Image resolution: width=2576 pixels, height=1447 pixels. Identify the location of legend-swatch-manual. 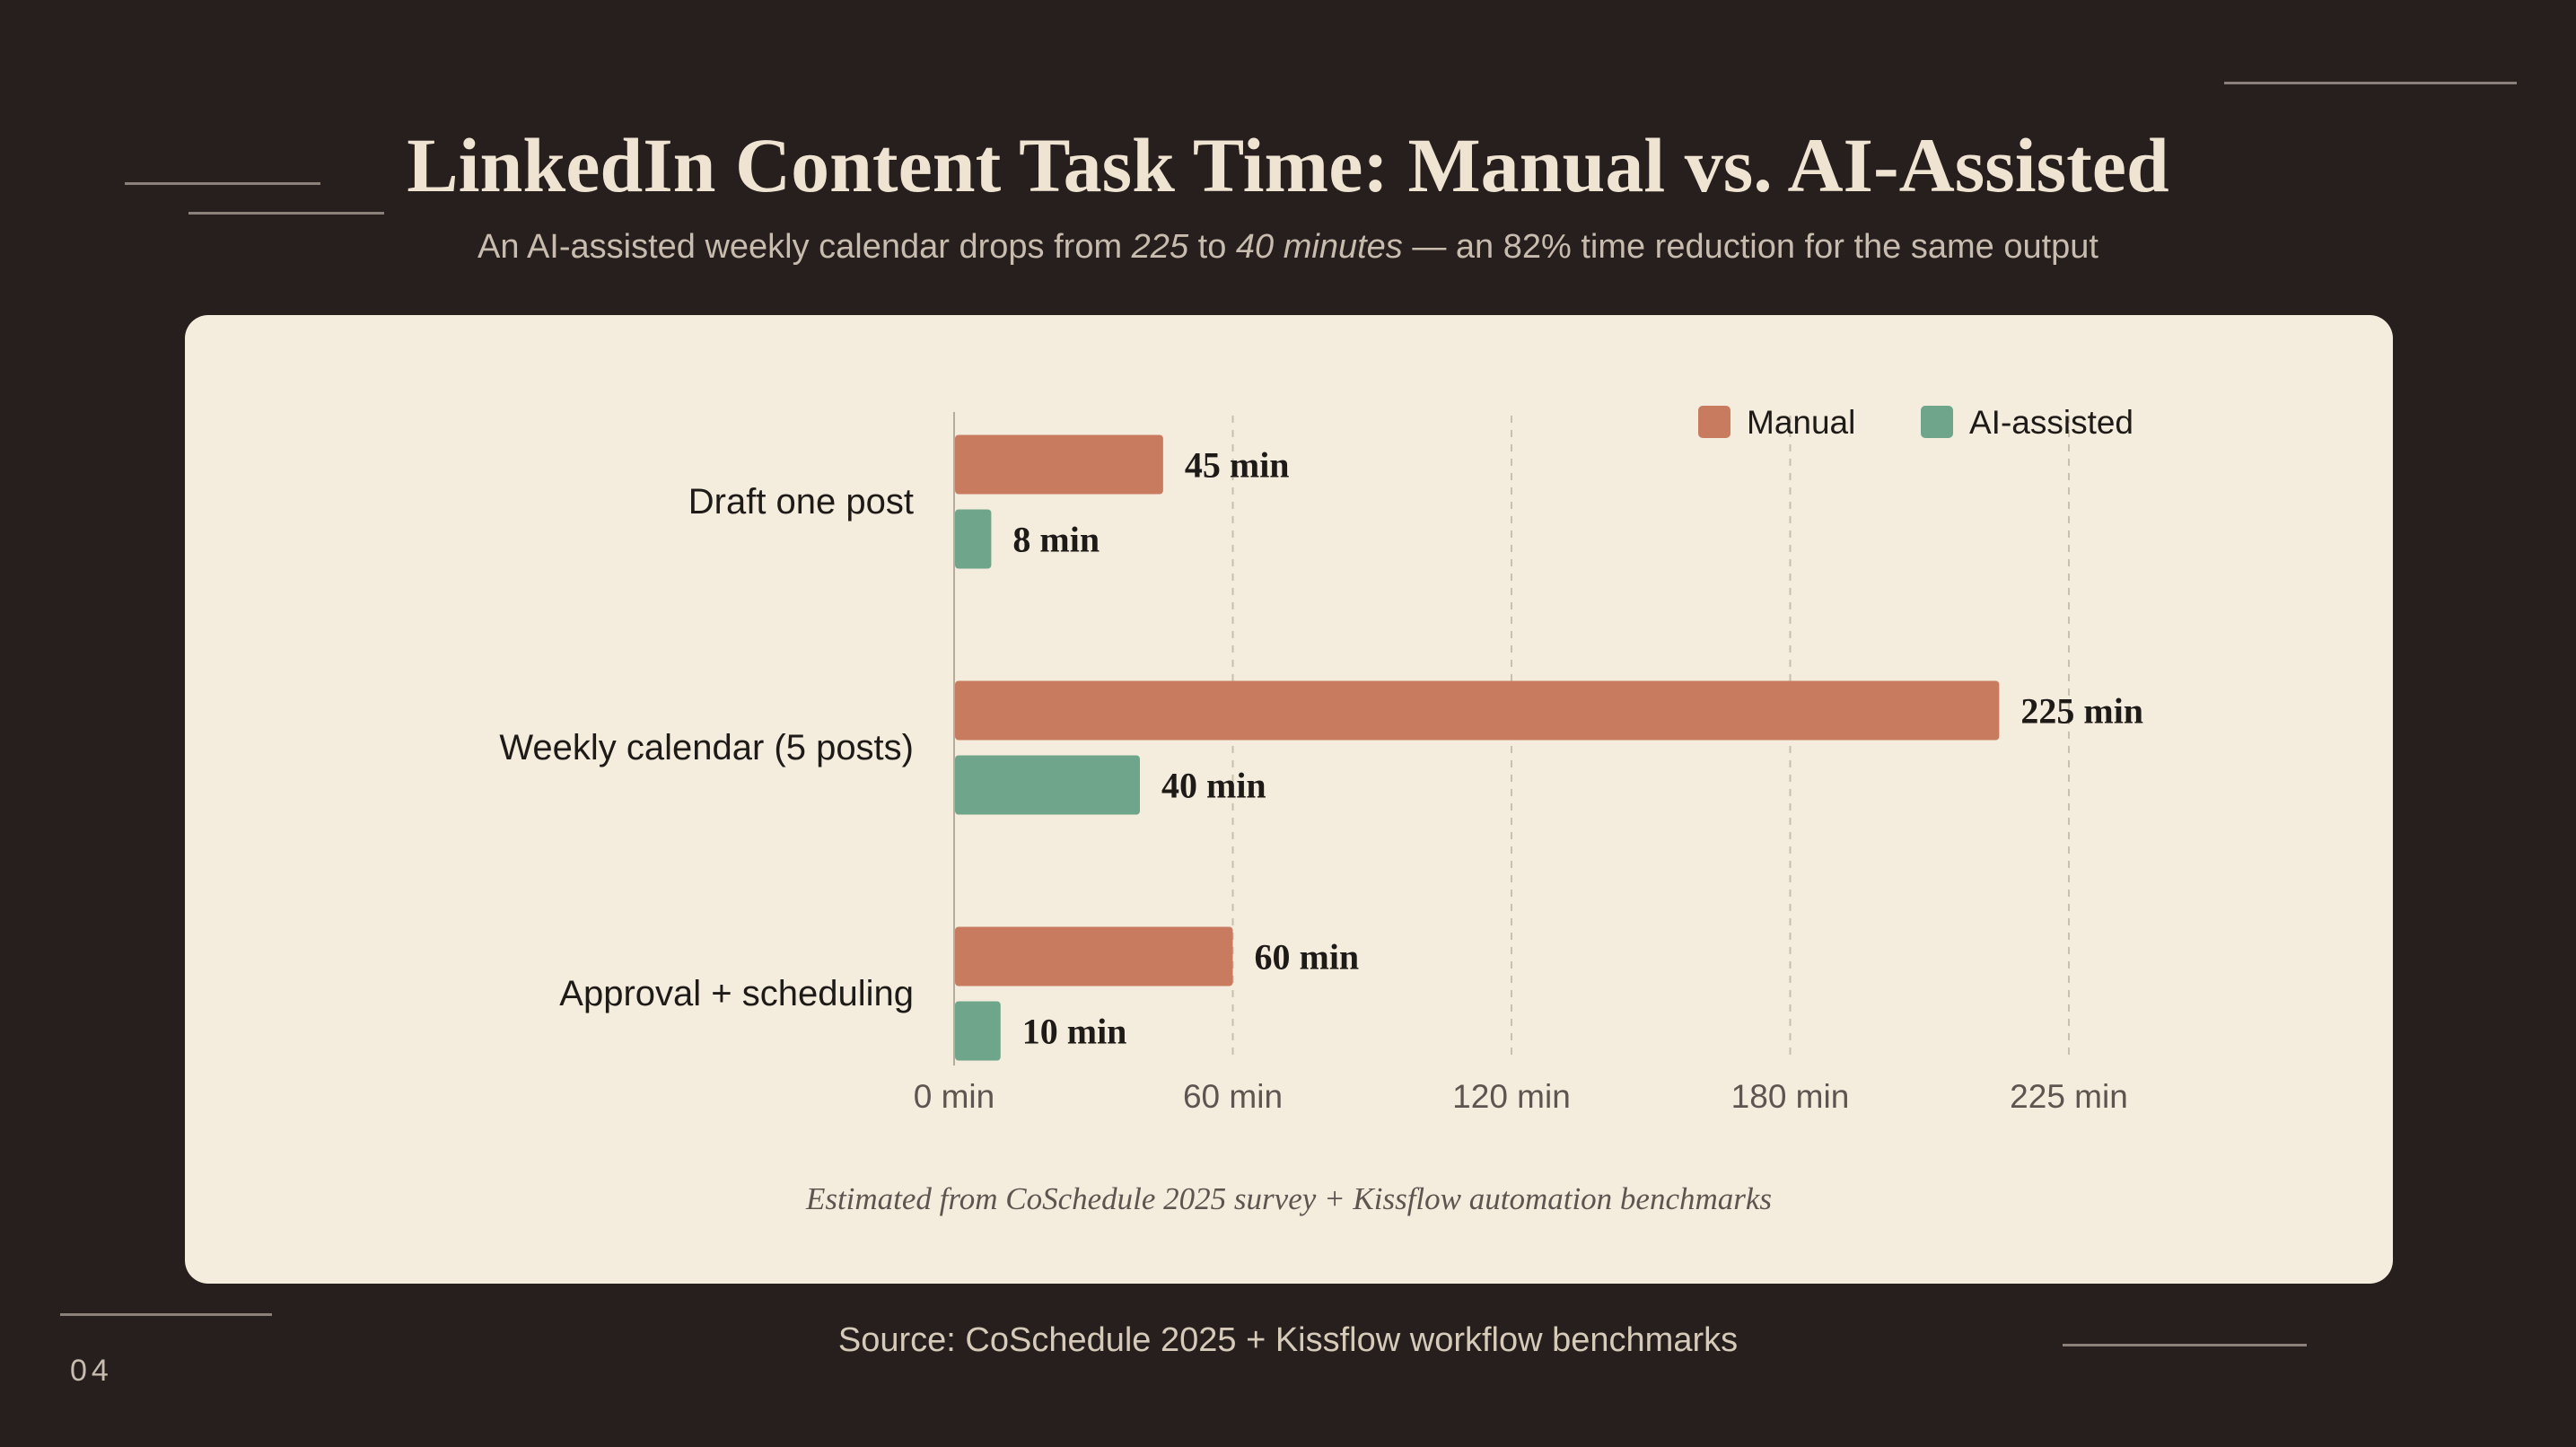
(1714, 422).